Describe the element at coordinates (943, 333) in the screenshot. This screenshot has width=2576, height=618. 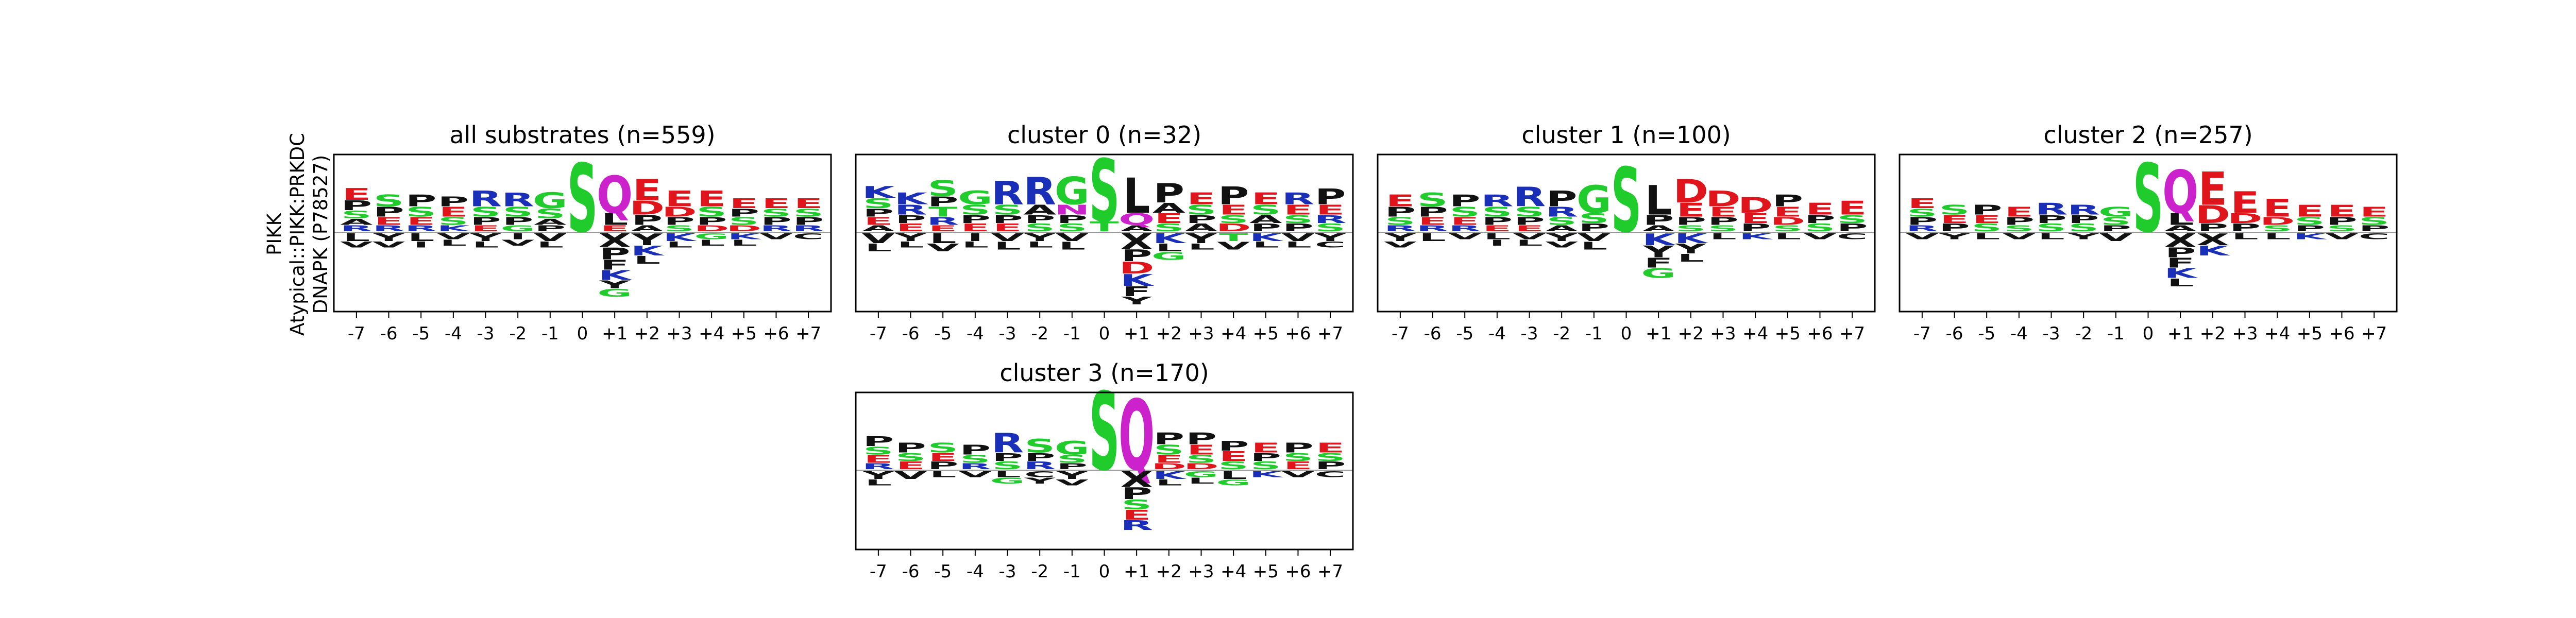
I see `x-tick-label: -5` at that location.